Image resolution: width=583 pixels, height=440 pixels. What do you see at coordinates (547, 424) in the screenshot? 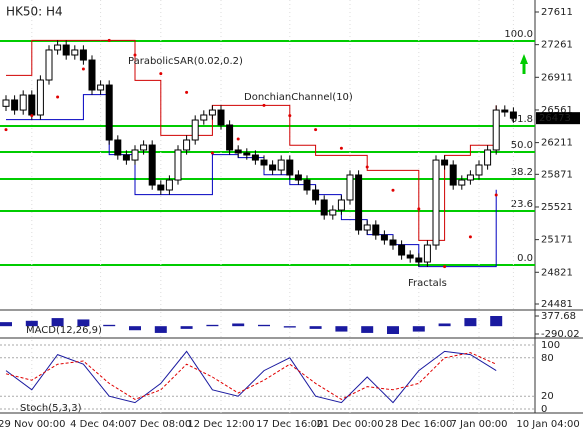
I see `x-tick-label: 10 Jan 04:00` at bounding box center [547, 424].